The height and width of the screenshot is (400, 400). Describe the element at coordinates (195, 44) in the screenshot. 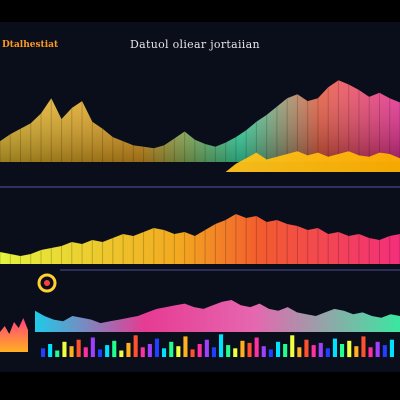

I see `page-title: Datuol oliear jortaiian` at that location.